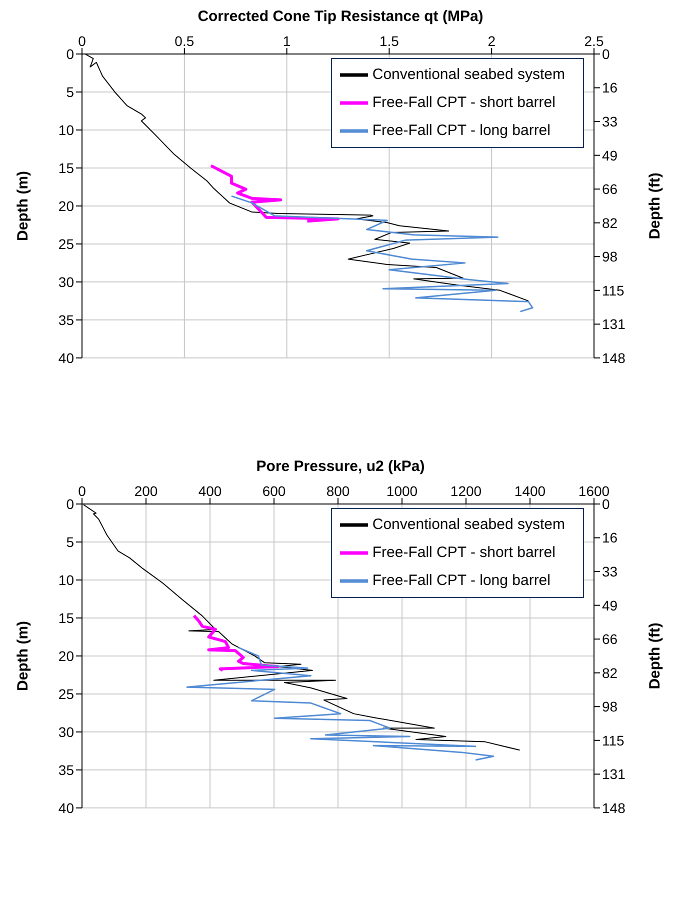 The image size is (678, 906). I want to click on x-tick-label: 1, so click(286, 41).